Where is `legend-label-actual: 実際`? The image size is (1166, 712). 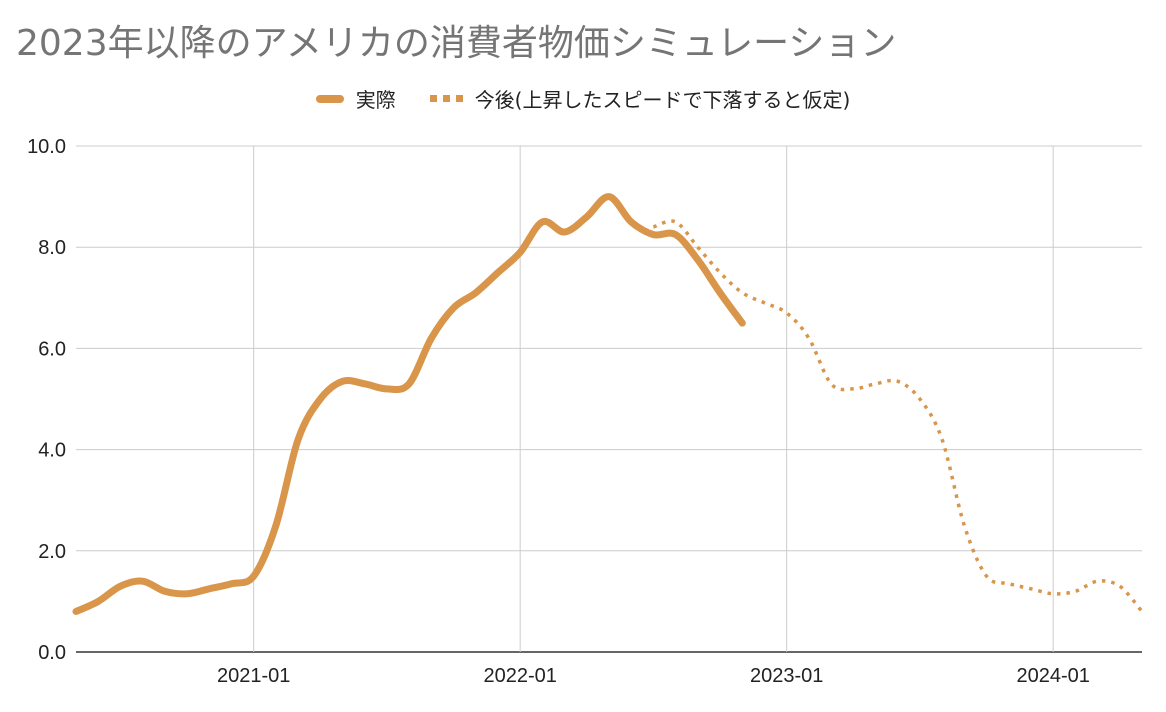 legend-label-actual: 実際 is located at coordinates (375, 100).